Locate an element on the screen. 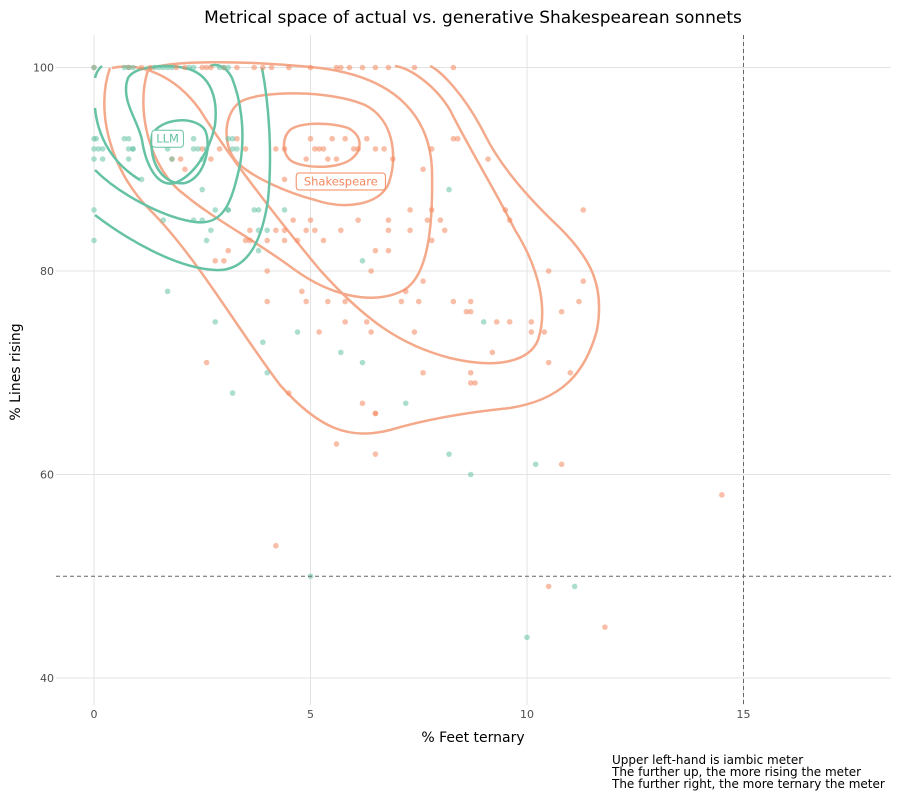 This screenshot has height=800, width=900. llm-contour-top is located at coordinates (98, 72).